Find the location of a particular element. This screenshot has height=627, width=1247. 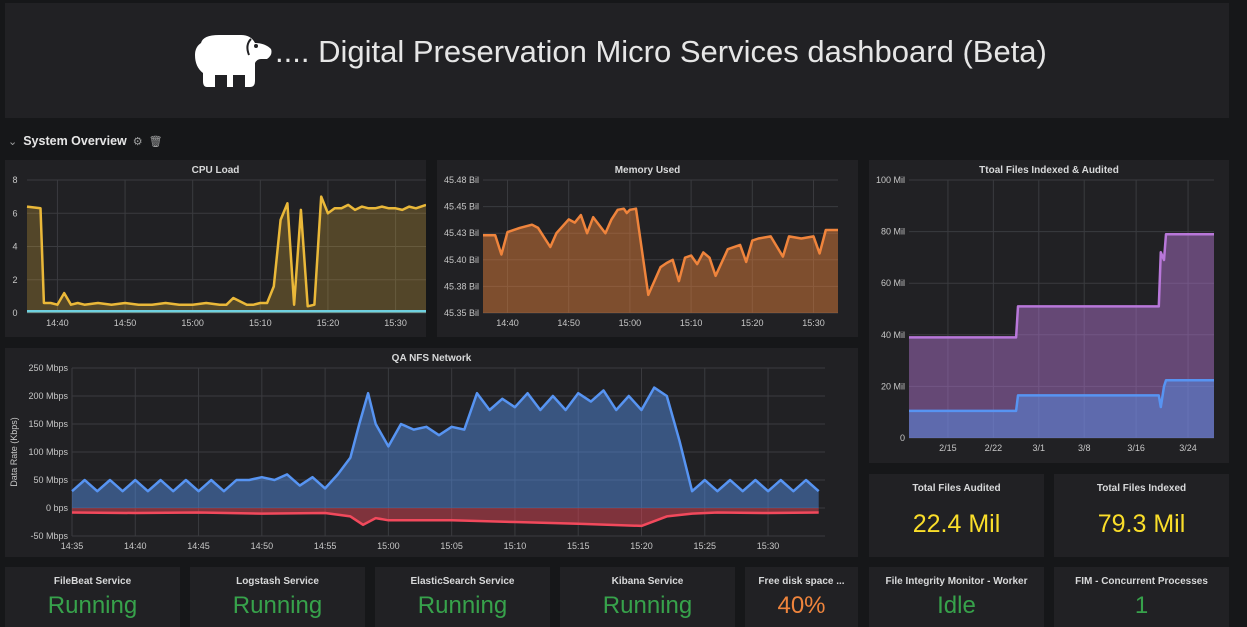

stat-value: 79.3 Mil is located at coordinates (1141, 524).